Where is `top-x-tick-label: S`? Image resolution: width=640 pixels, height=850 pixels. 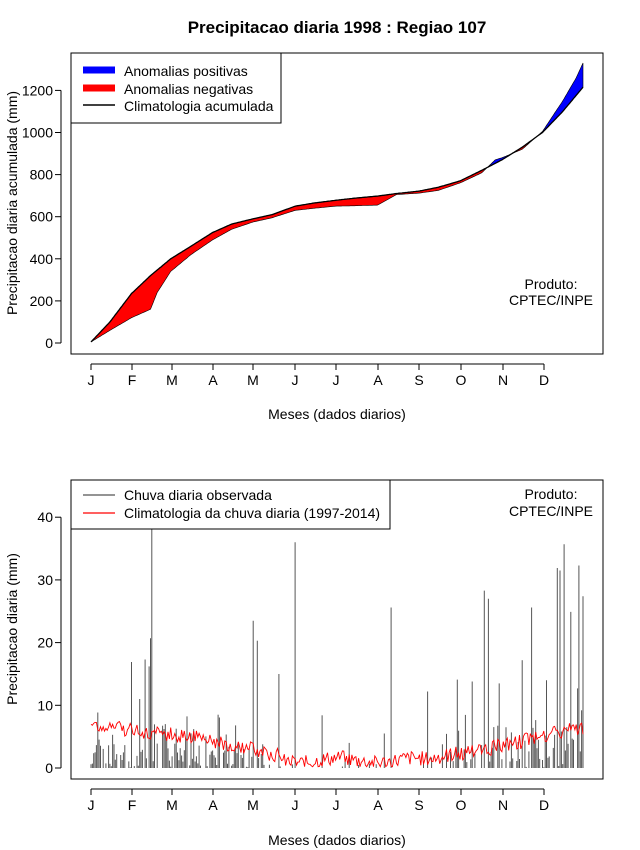
top-x-tick-label: S is located at coordinates (418, 380).